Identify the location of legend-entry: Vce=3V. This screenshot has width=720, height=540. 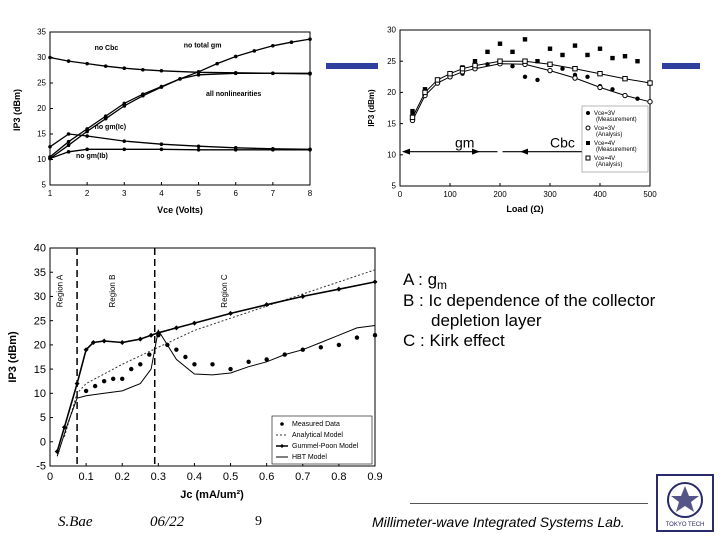
(604, 129).